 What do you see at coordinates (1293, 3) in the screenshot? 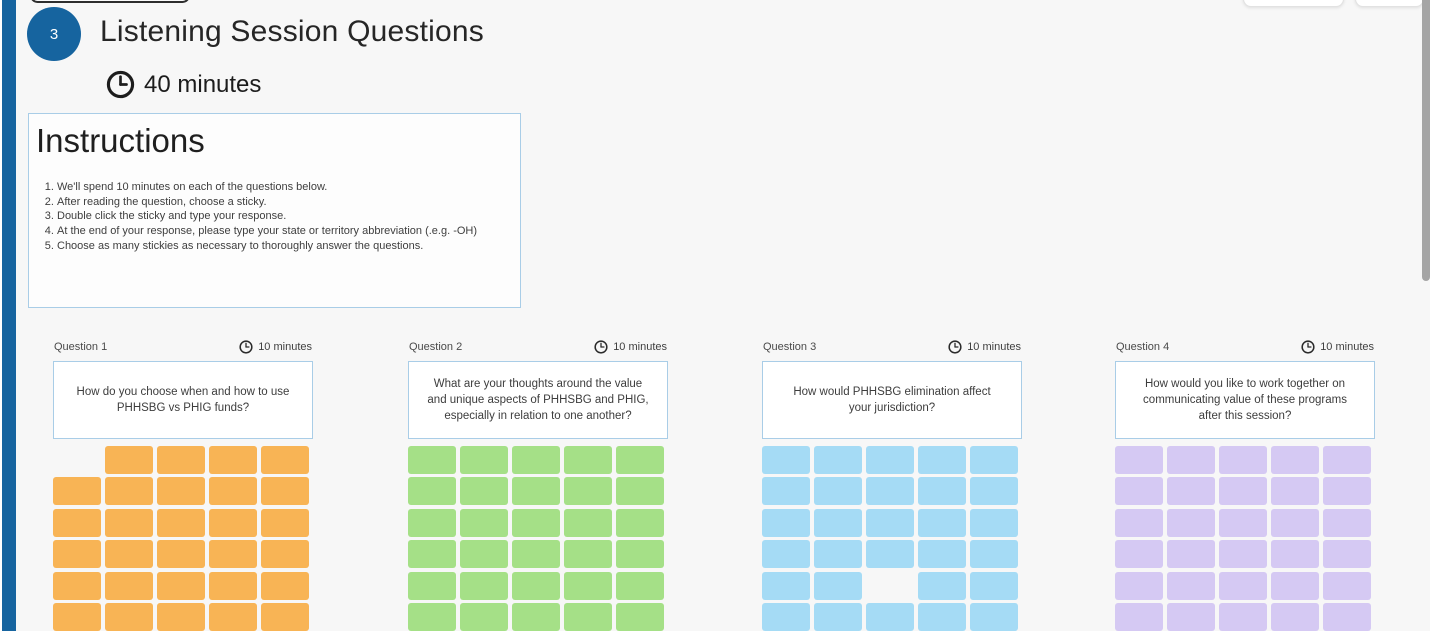
I see `toolbar-card-left` at bounding box center [1293, 3].